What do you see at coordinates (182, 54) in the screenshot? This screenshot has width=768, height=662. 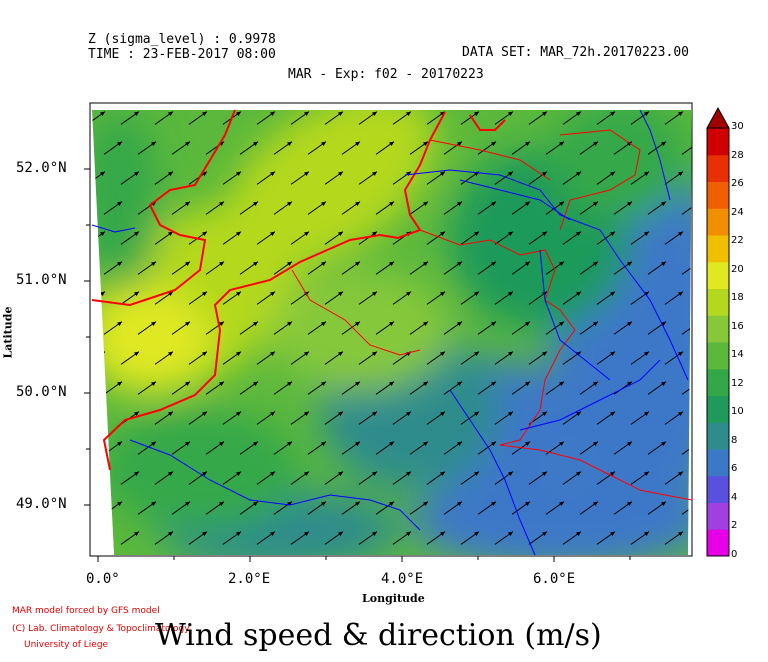 I see `time-label: TIME : 23-FEB-2017 08:00` at bounding box center [182, 54].